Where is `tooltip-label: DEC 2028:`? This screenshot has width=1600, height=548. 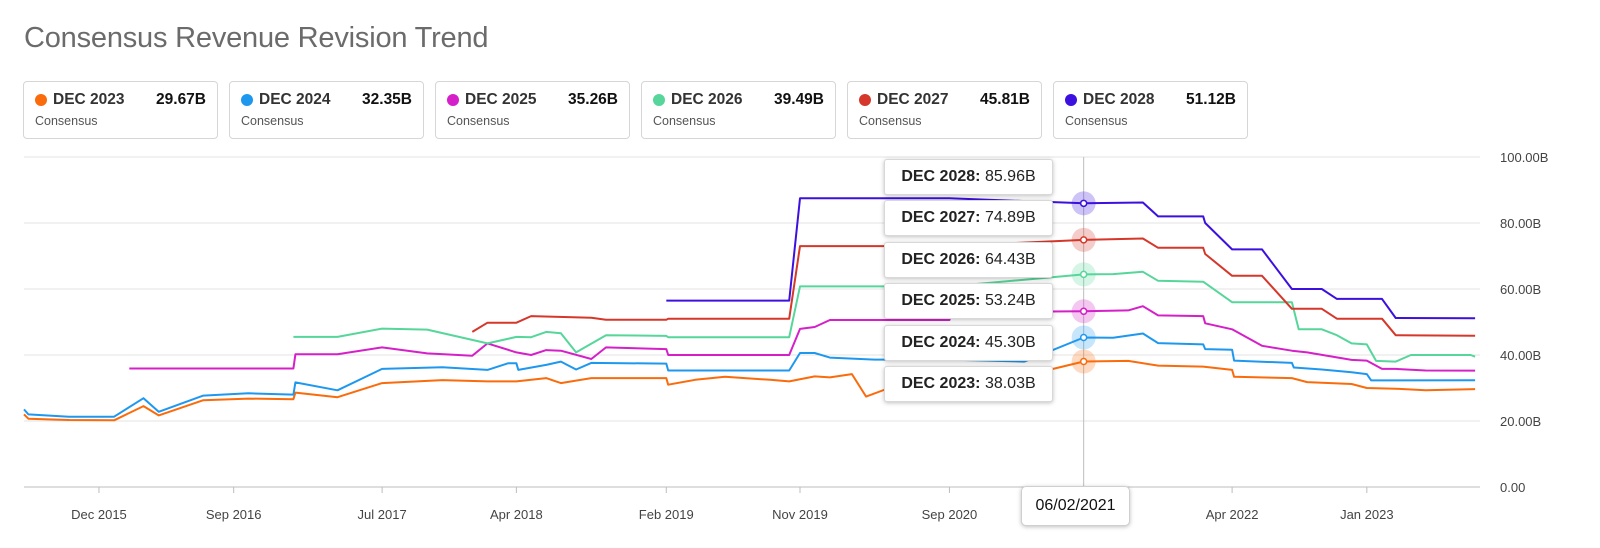
tooltip-label: DEC 2028: is located at coordinates (941, 176).